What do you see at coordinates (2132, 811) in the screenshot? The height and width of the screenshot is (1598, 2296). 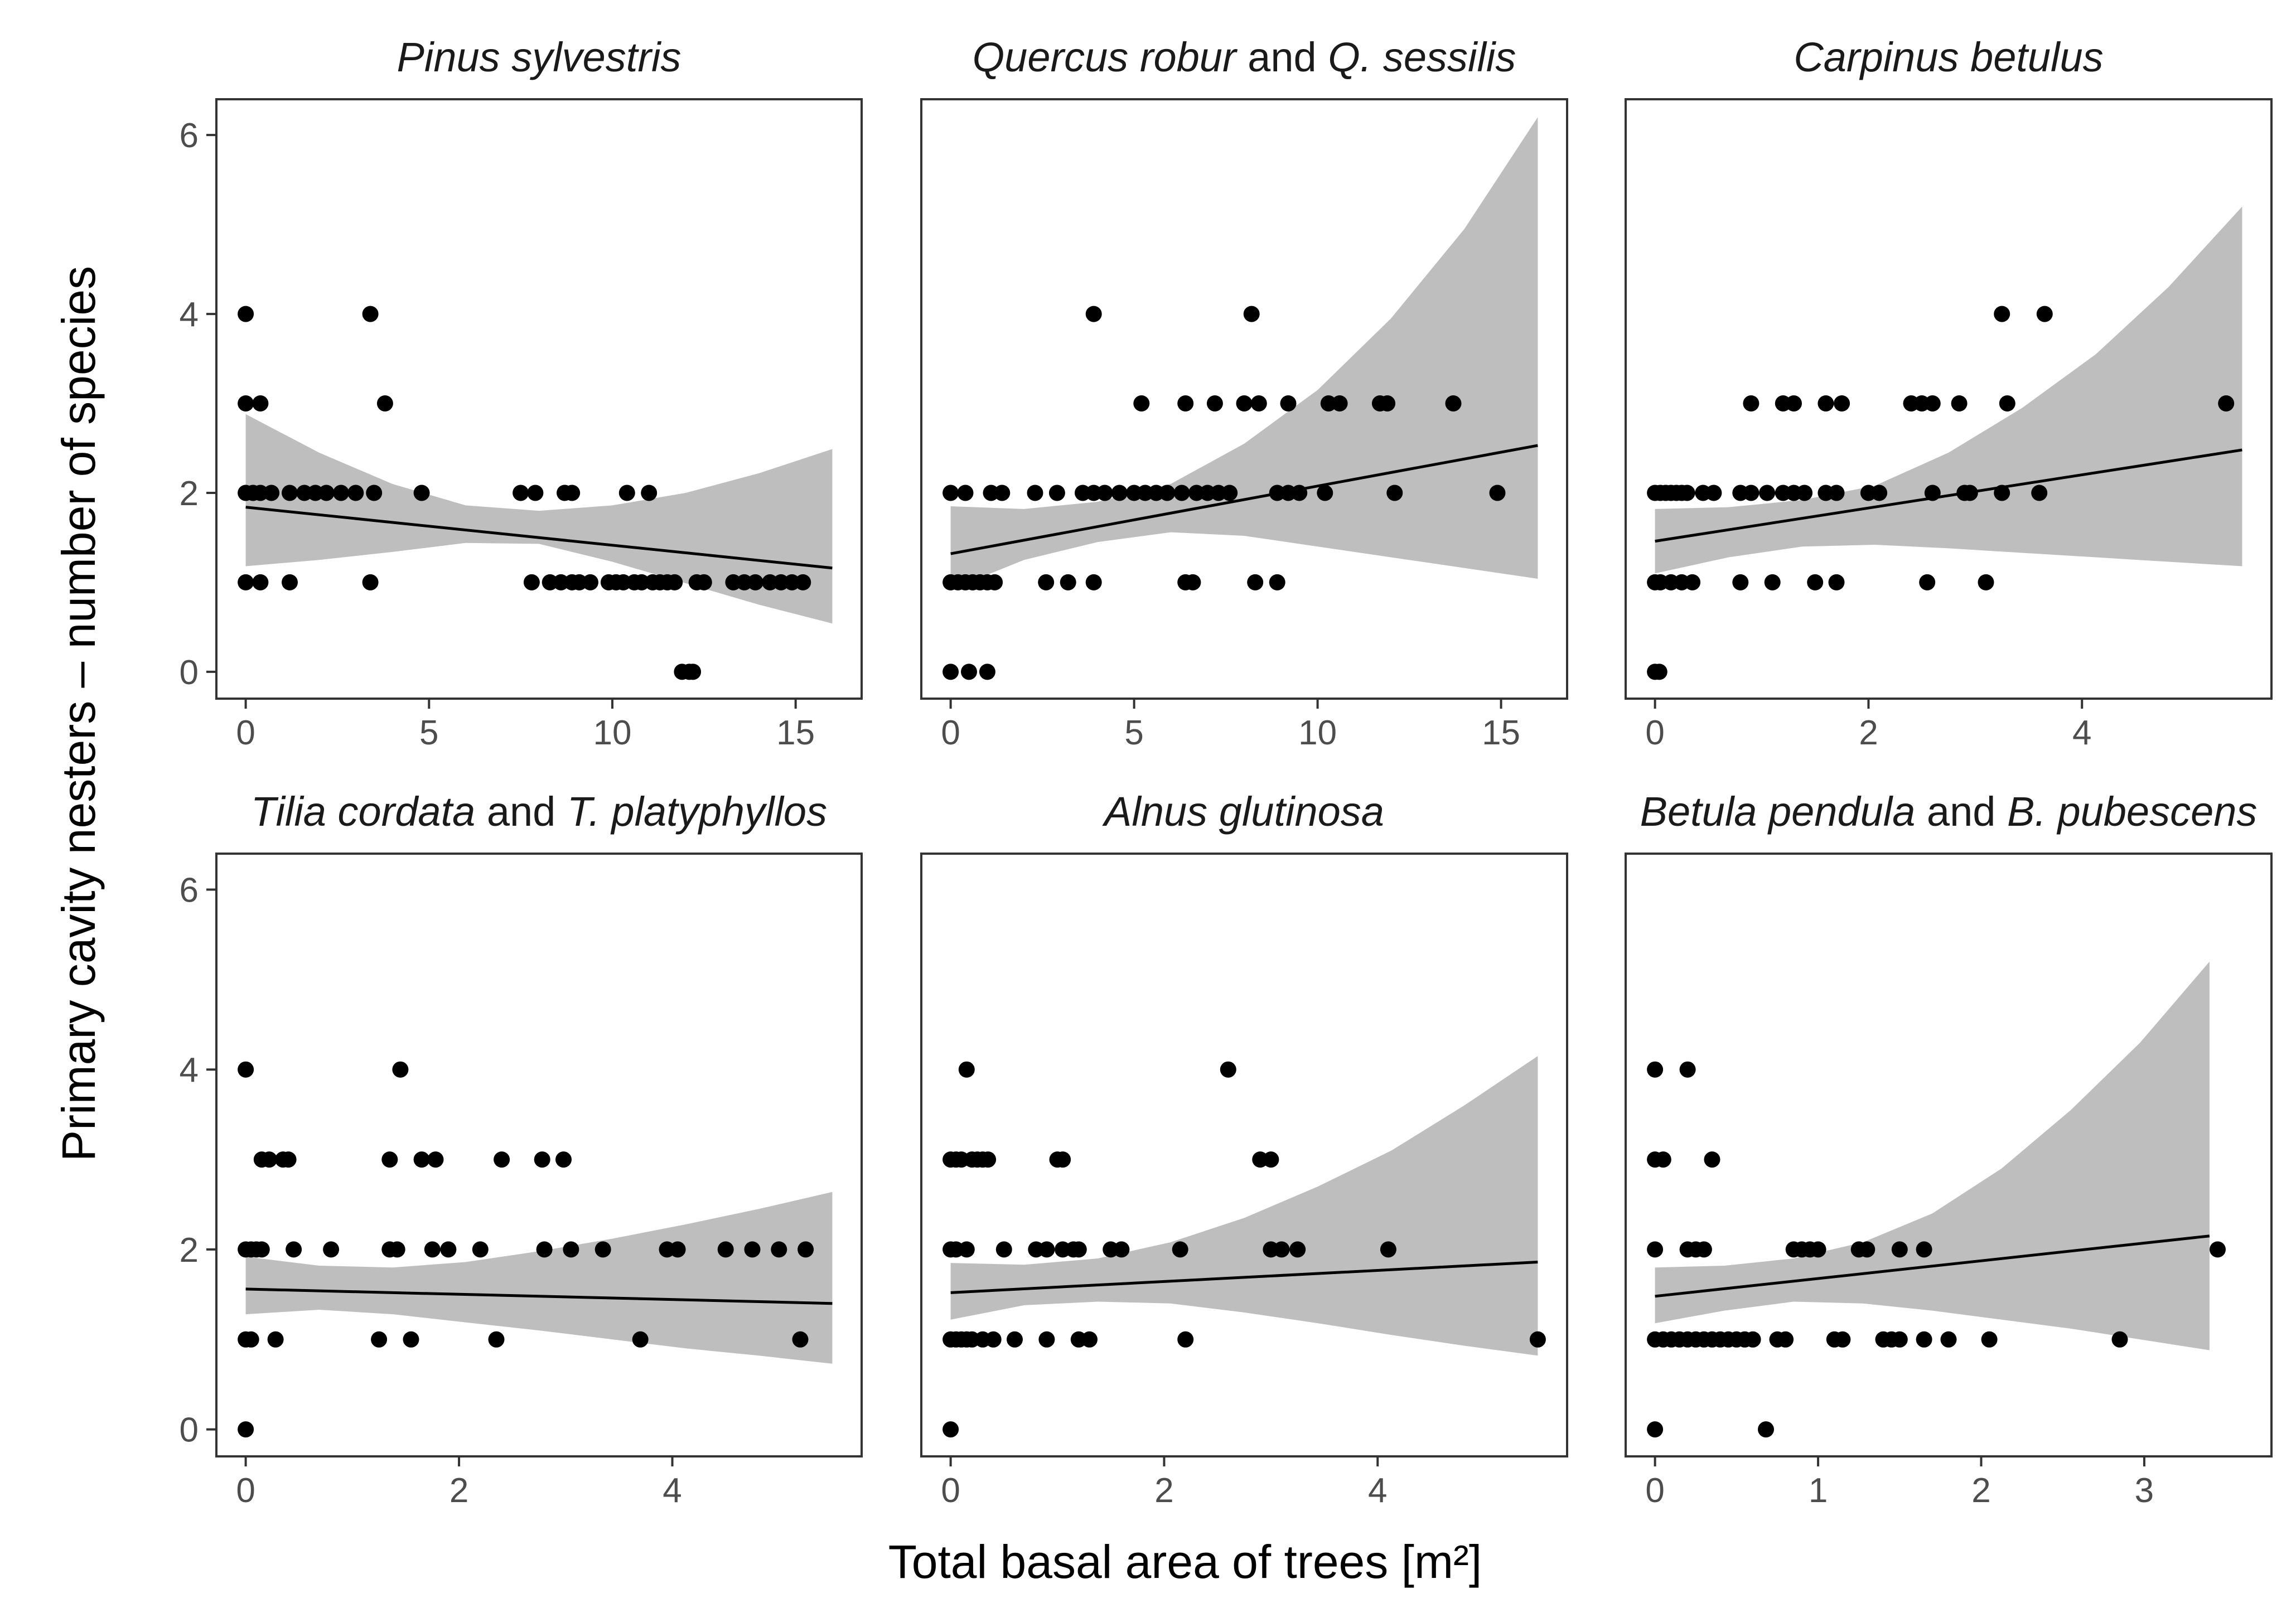 I see `panel-title-part: B. pubescens` at bounding box center [2132, 811].